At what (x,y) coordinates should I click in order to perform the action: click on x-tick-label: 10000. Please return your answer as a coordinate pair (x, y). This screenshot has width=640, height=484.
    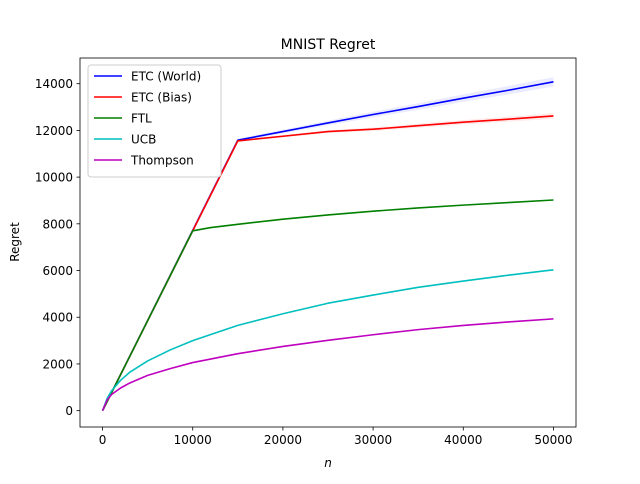
    Looking at the image, I should click on (193, 440).